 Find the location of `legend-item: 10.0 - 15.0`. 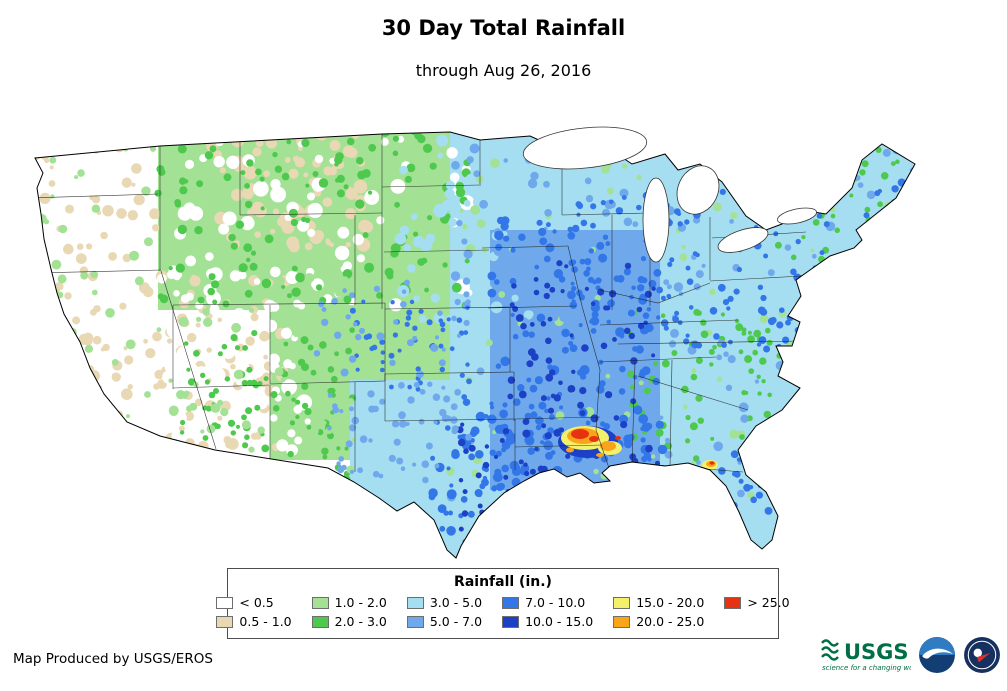

legend-item: 10.0 - 15.0 is located at coordinates (547, 621).